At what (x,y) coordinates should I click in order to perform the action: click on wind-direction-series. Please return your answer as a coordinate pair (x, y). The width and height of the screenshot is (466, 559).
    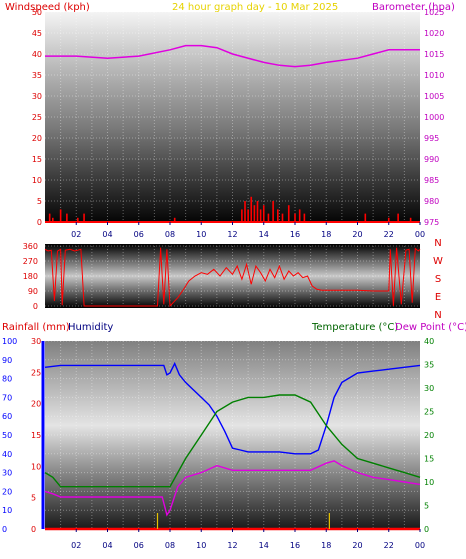
    Looking at the image, I should click on (232, 277).